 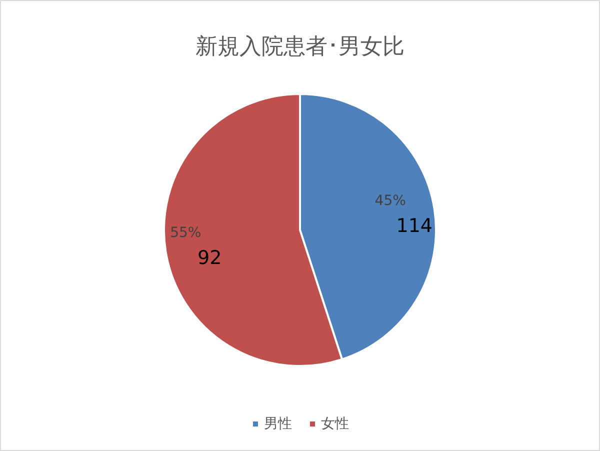 I want to click on data-label: 45% 114, so click(x=403, y=214).